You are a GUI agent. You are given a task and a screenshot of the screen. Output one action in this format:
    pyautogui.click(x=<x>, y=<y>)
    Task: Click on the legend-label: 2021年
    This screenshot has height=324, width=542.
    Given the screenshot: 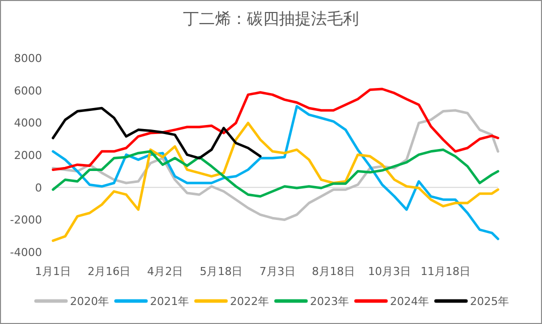 What is the action you would take?
    pyautogui.click(x=169, y=301)
    